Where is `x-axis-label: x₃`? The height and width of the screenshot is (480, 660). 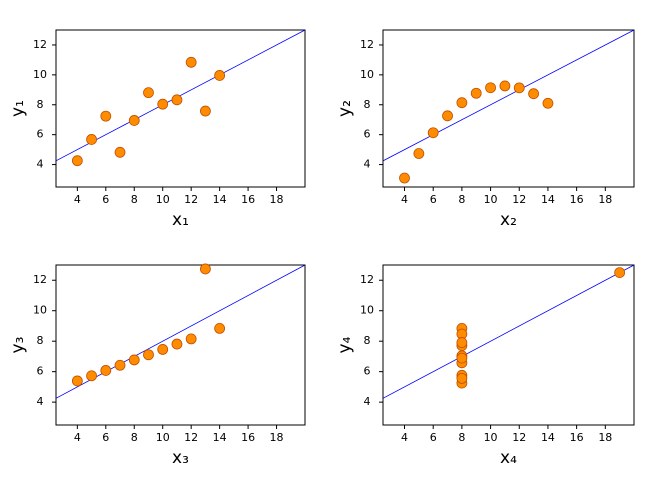
x-axis-label: x₃ is located at coordinates (180, 458).